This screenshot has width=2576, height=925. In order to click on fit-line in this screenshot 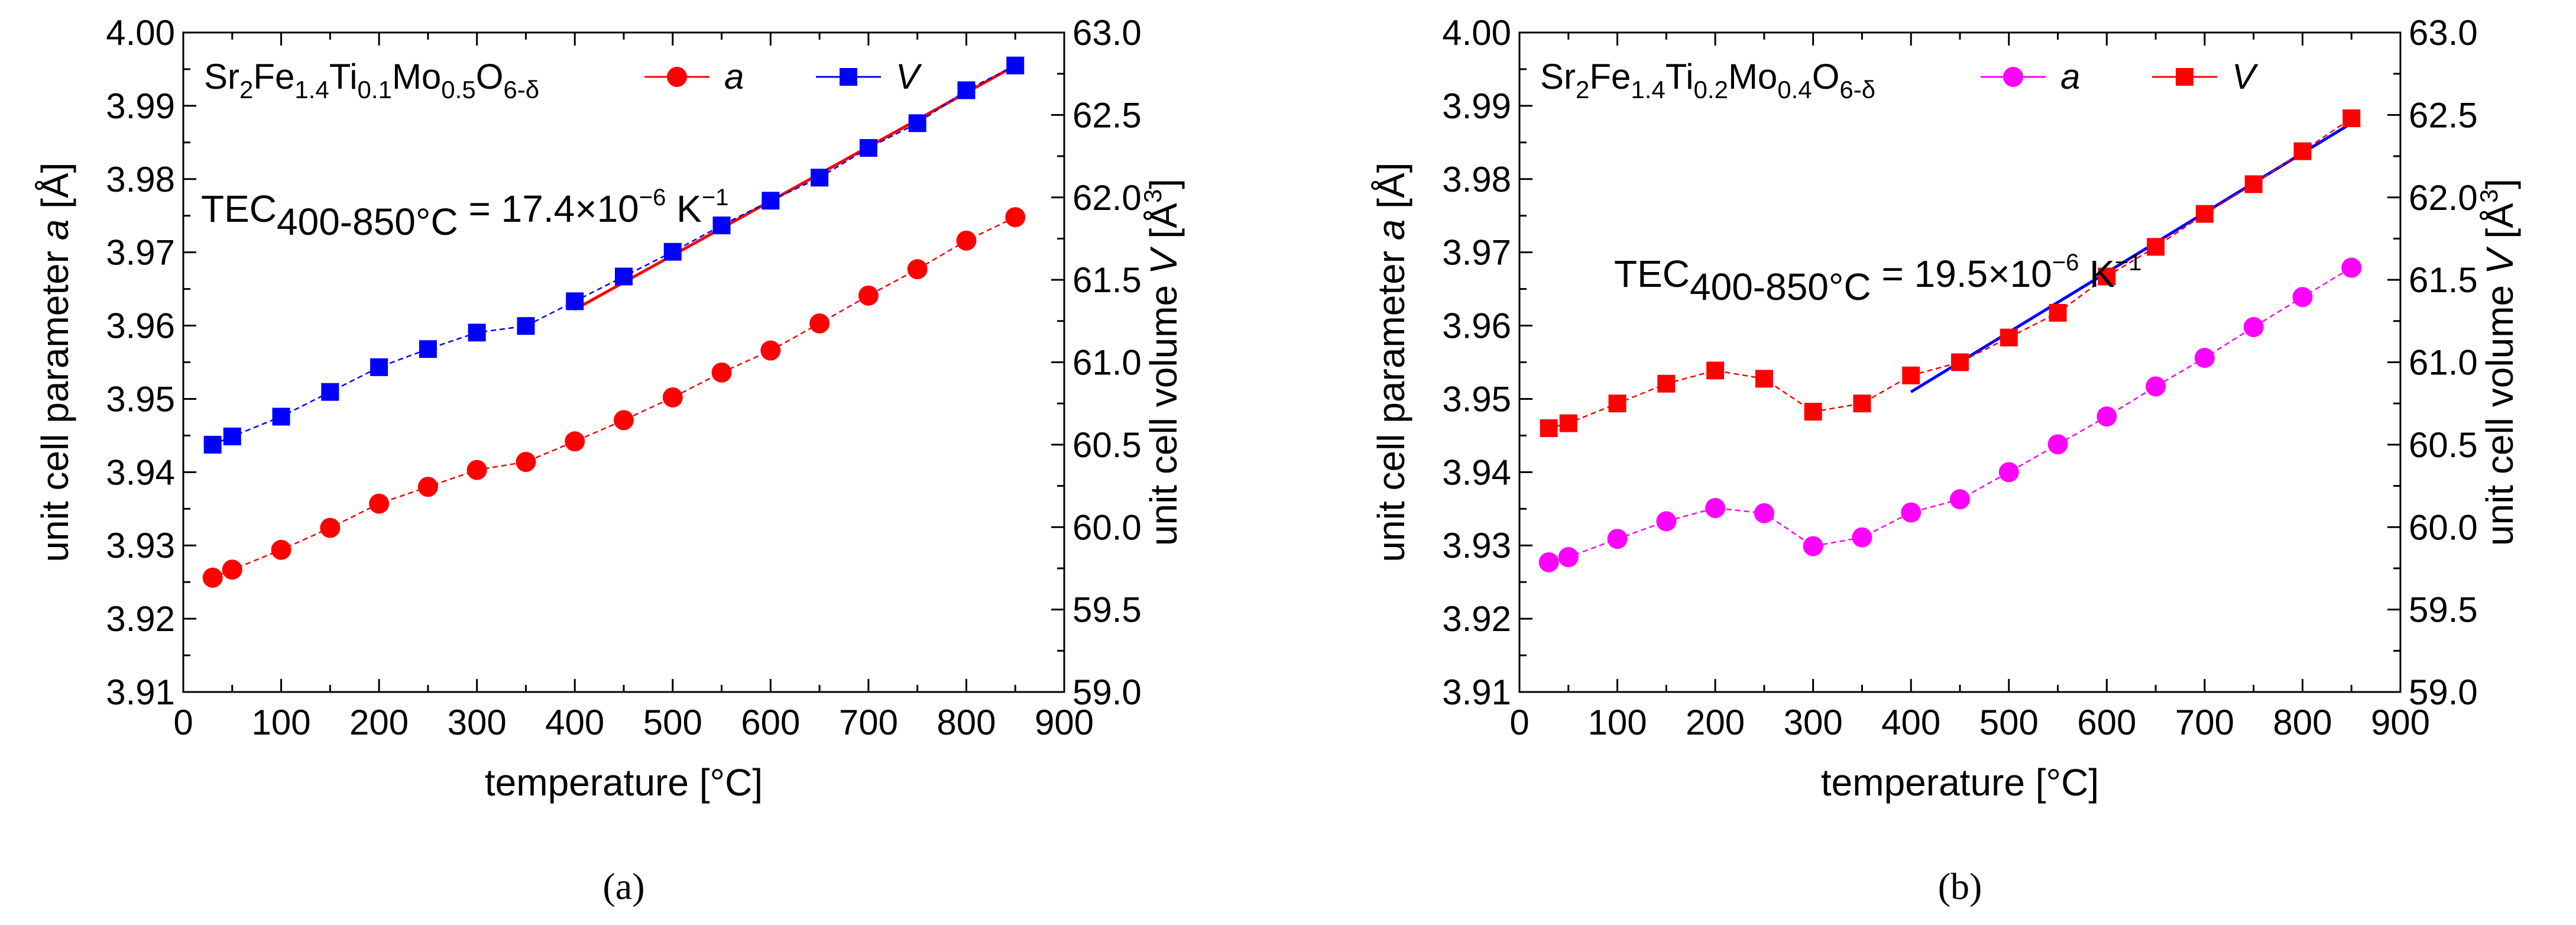, I will do `click(2131, 257)`.